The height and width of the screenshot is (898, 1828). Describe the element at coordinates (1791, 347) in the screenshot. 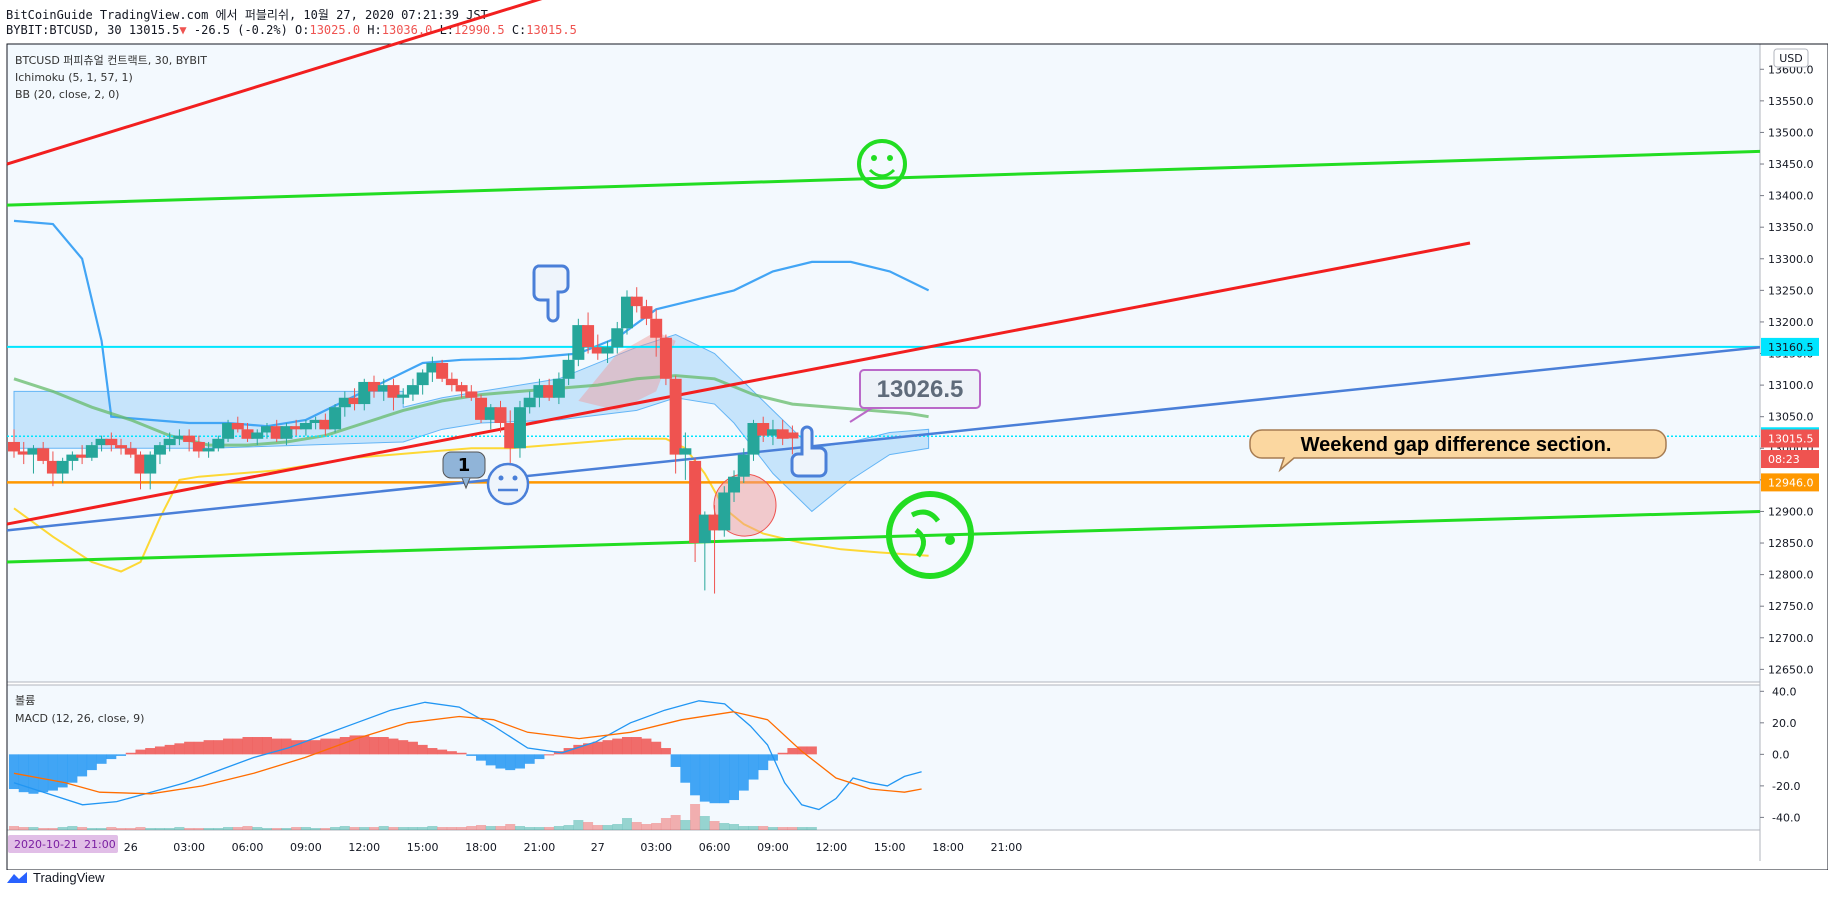

I see `price-axis-label-text: 13160.5` at that location.